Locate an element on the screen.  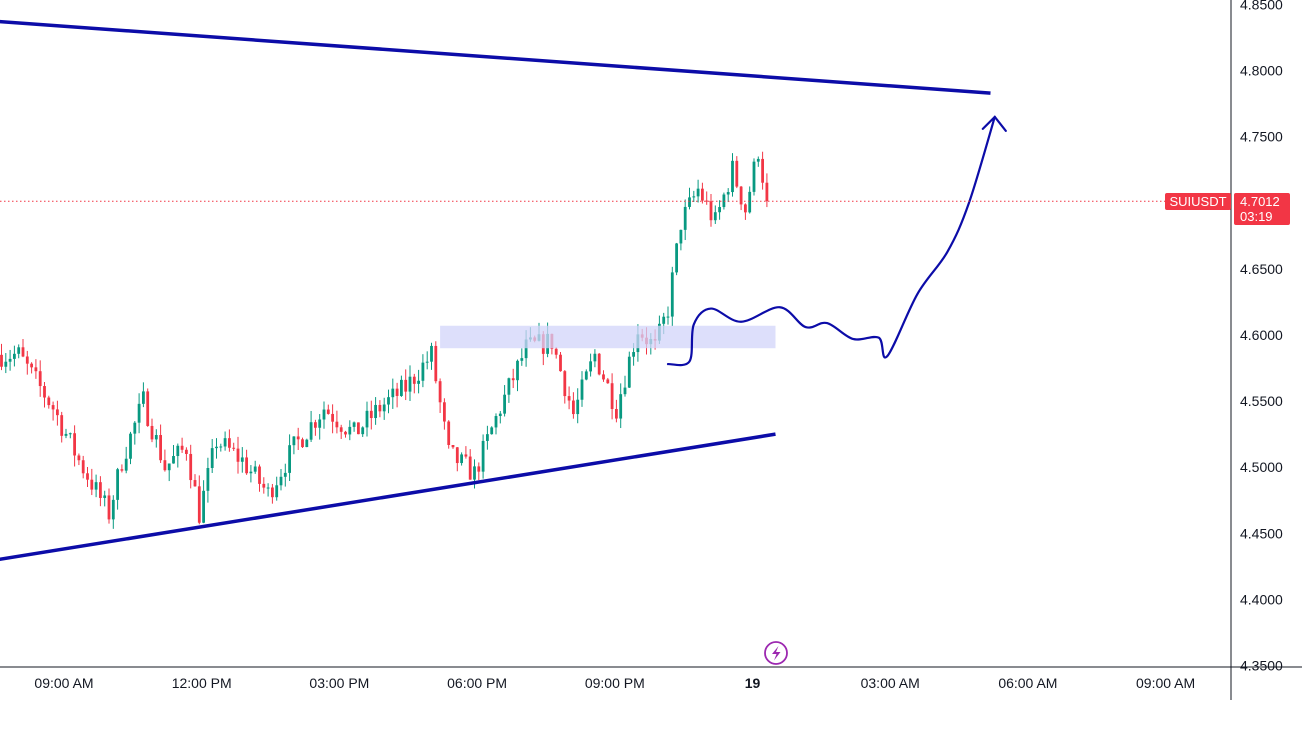
highlight-zone is located at coordinates (608, 337).